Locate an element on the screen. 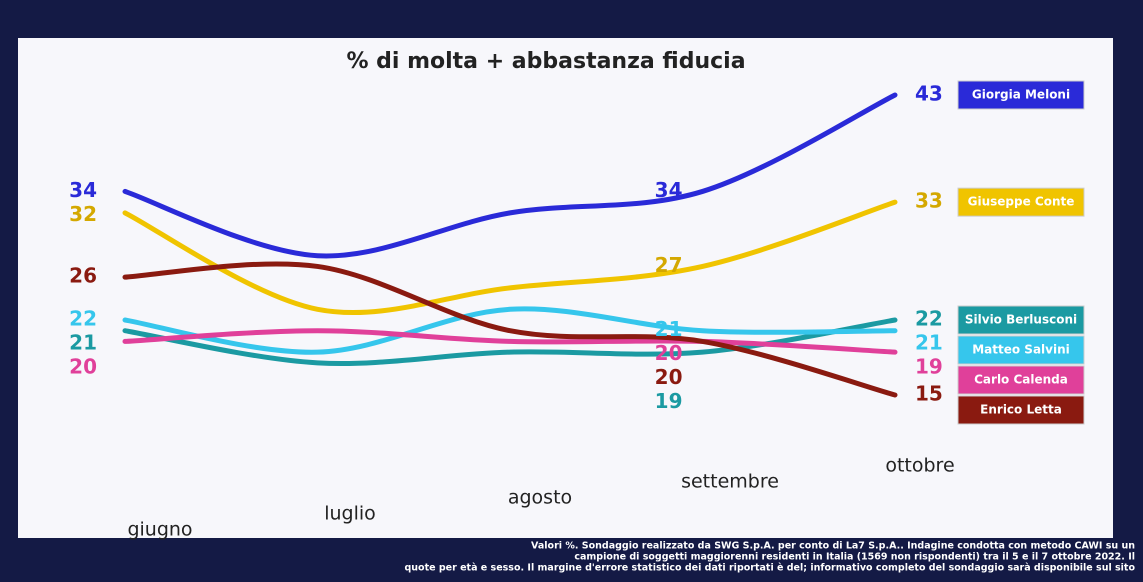 The width and height of the screenshot is (1143, 582). legend-label: Giuseppe Conte is located at coordinates (1021, 202).